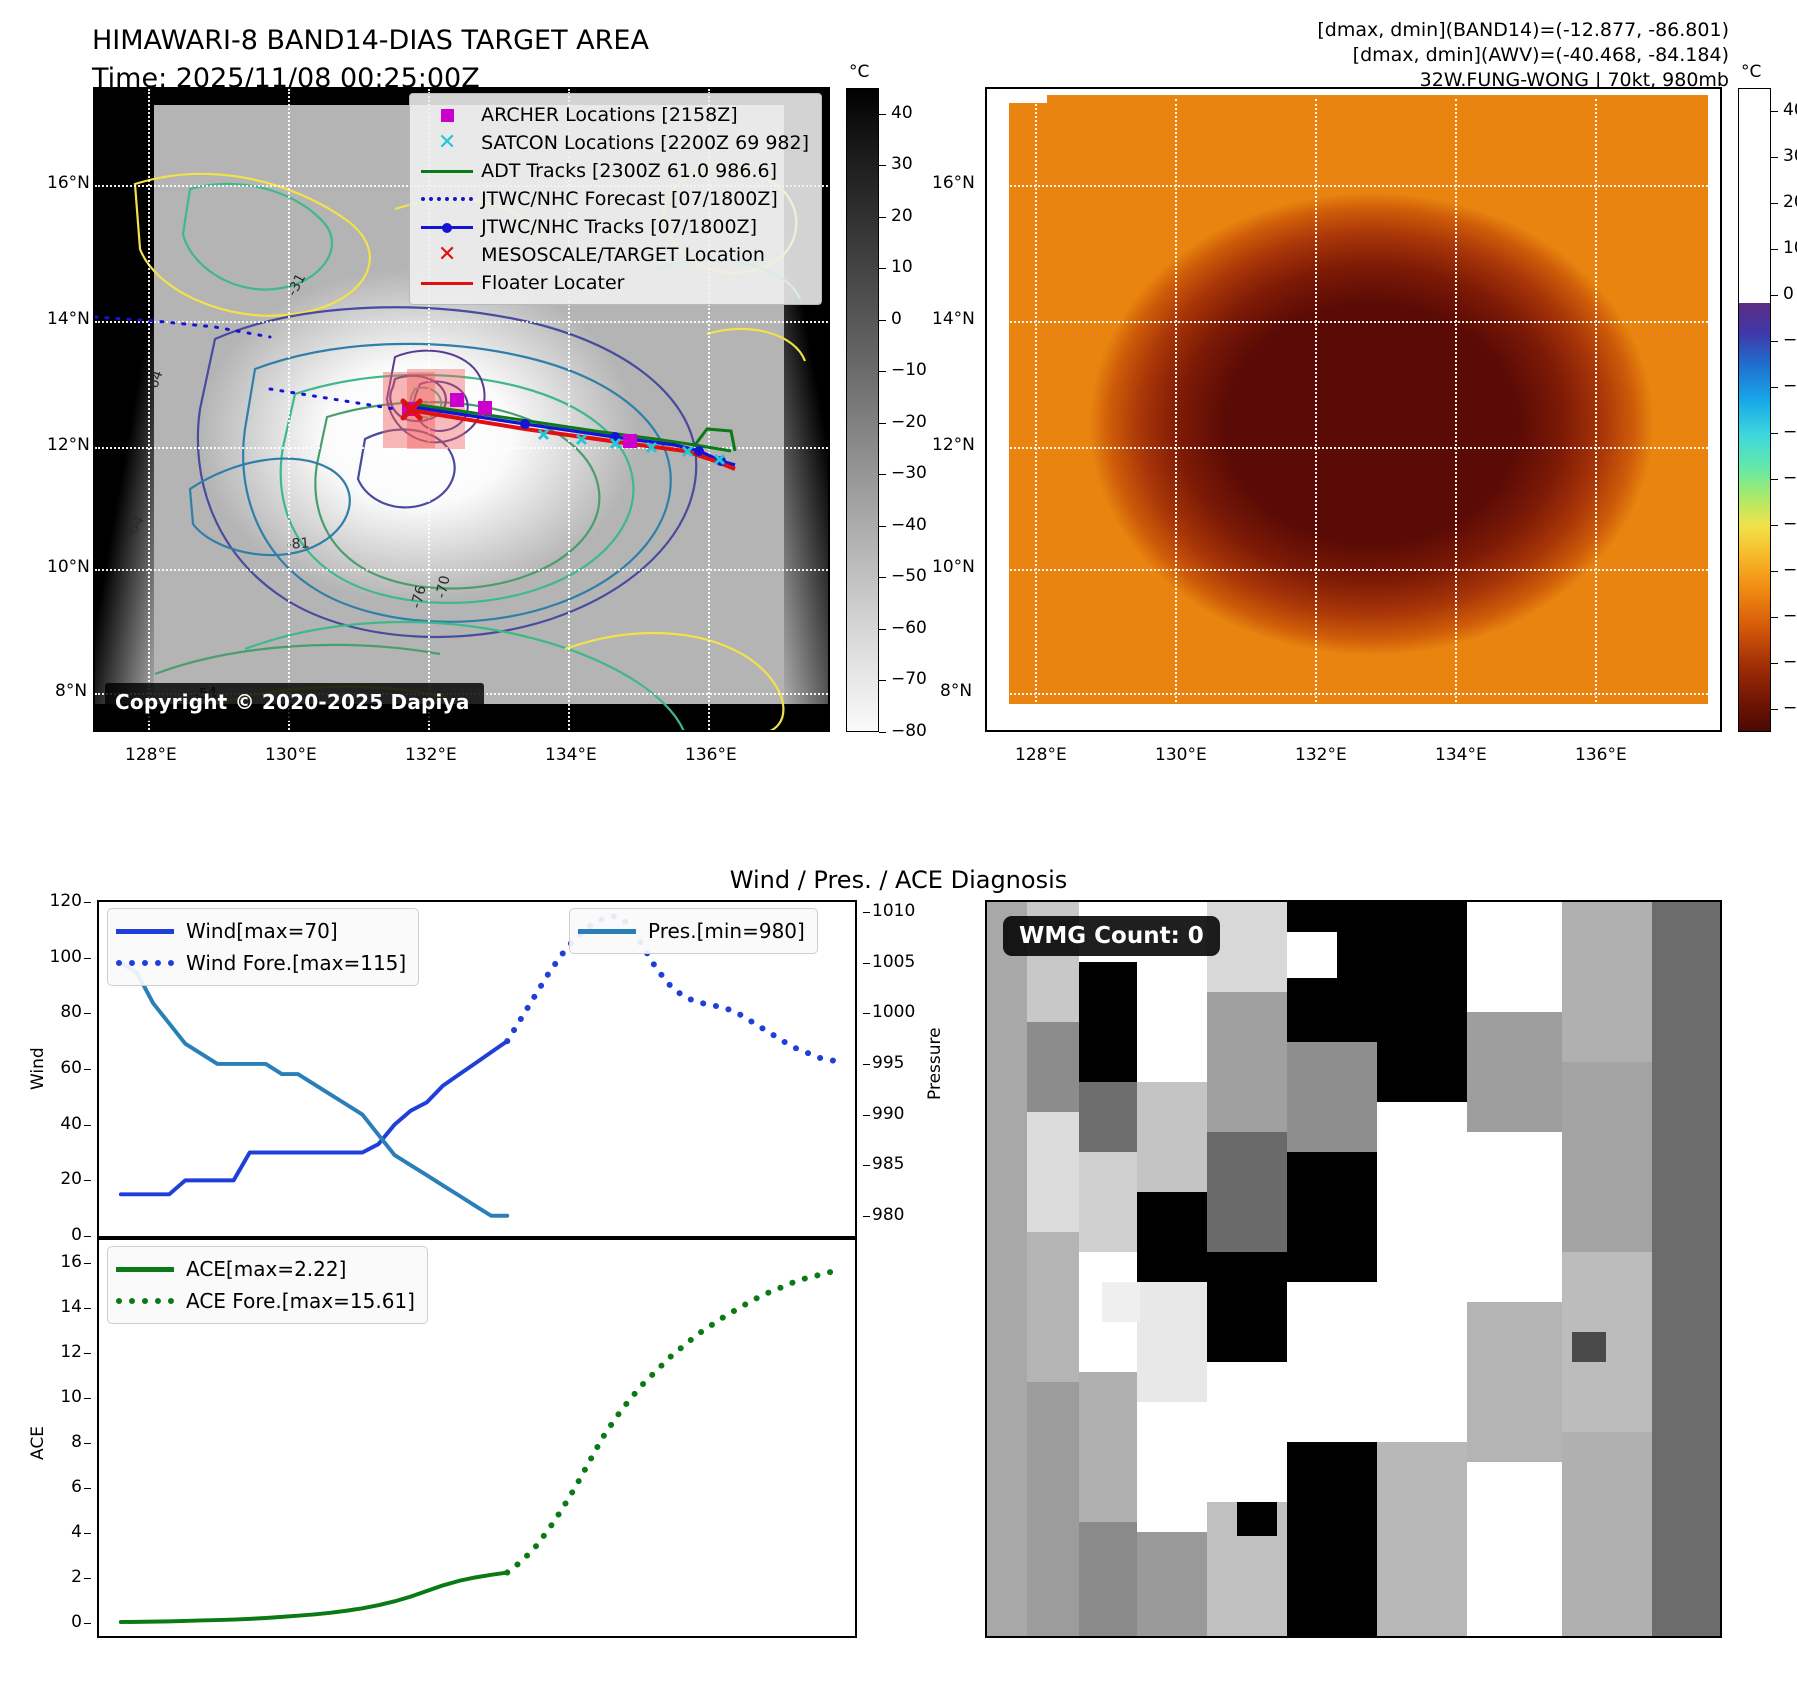 The image size is (1797, 1690). Describe the element at coordinates (296, 963) in the screenshot. I see `legend-label: Wind Fore.[max=115]` at that location.